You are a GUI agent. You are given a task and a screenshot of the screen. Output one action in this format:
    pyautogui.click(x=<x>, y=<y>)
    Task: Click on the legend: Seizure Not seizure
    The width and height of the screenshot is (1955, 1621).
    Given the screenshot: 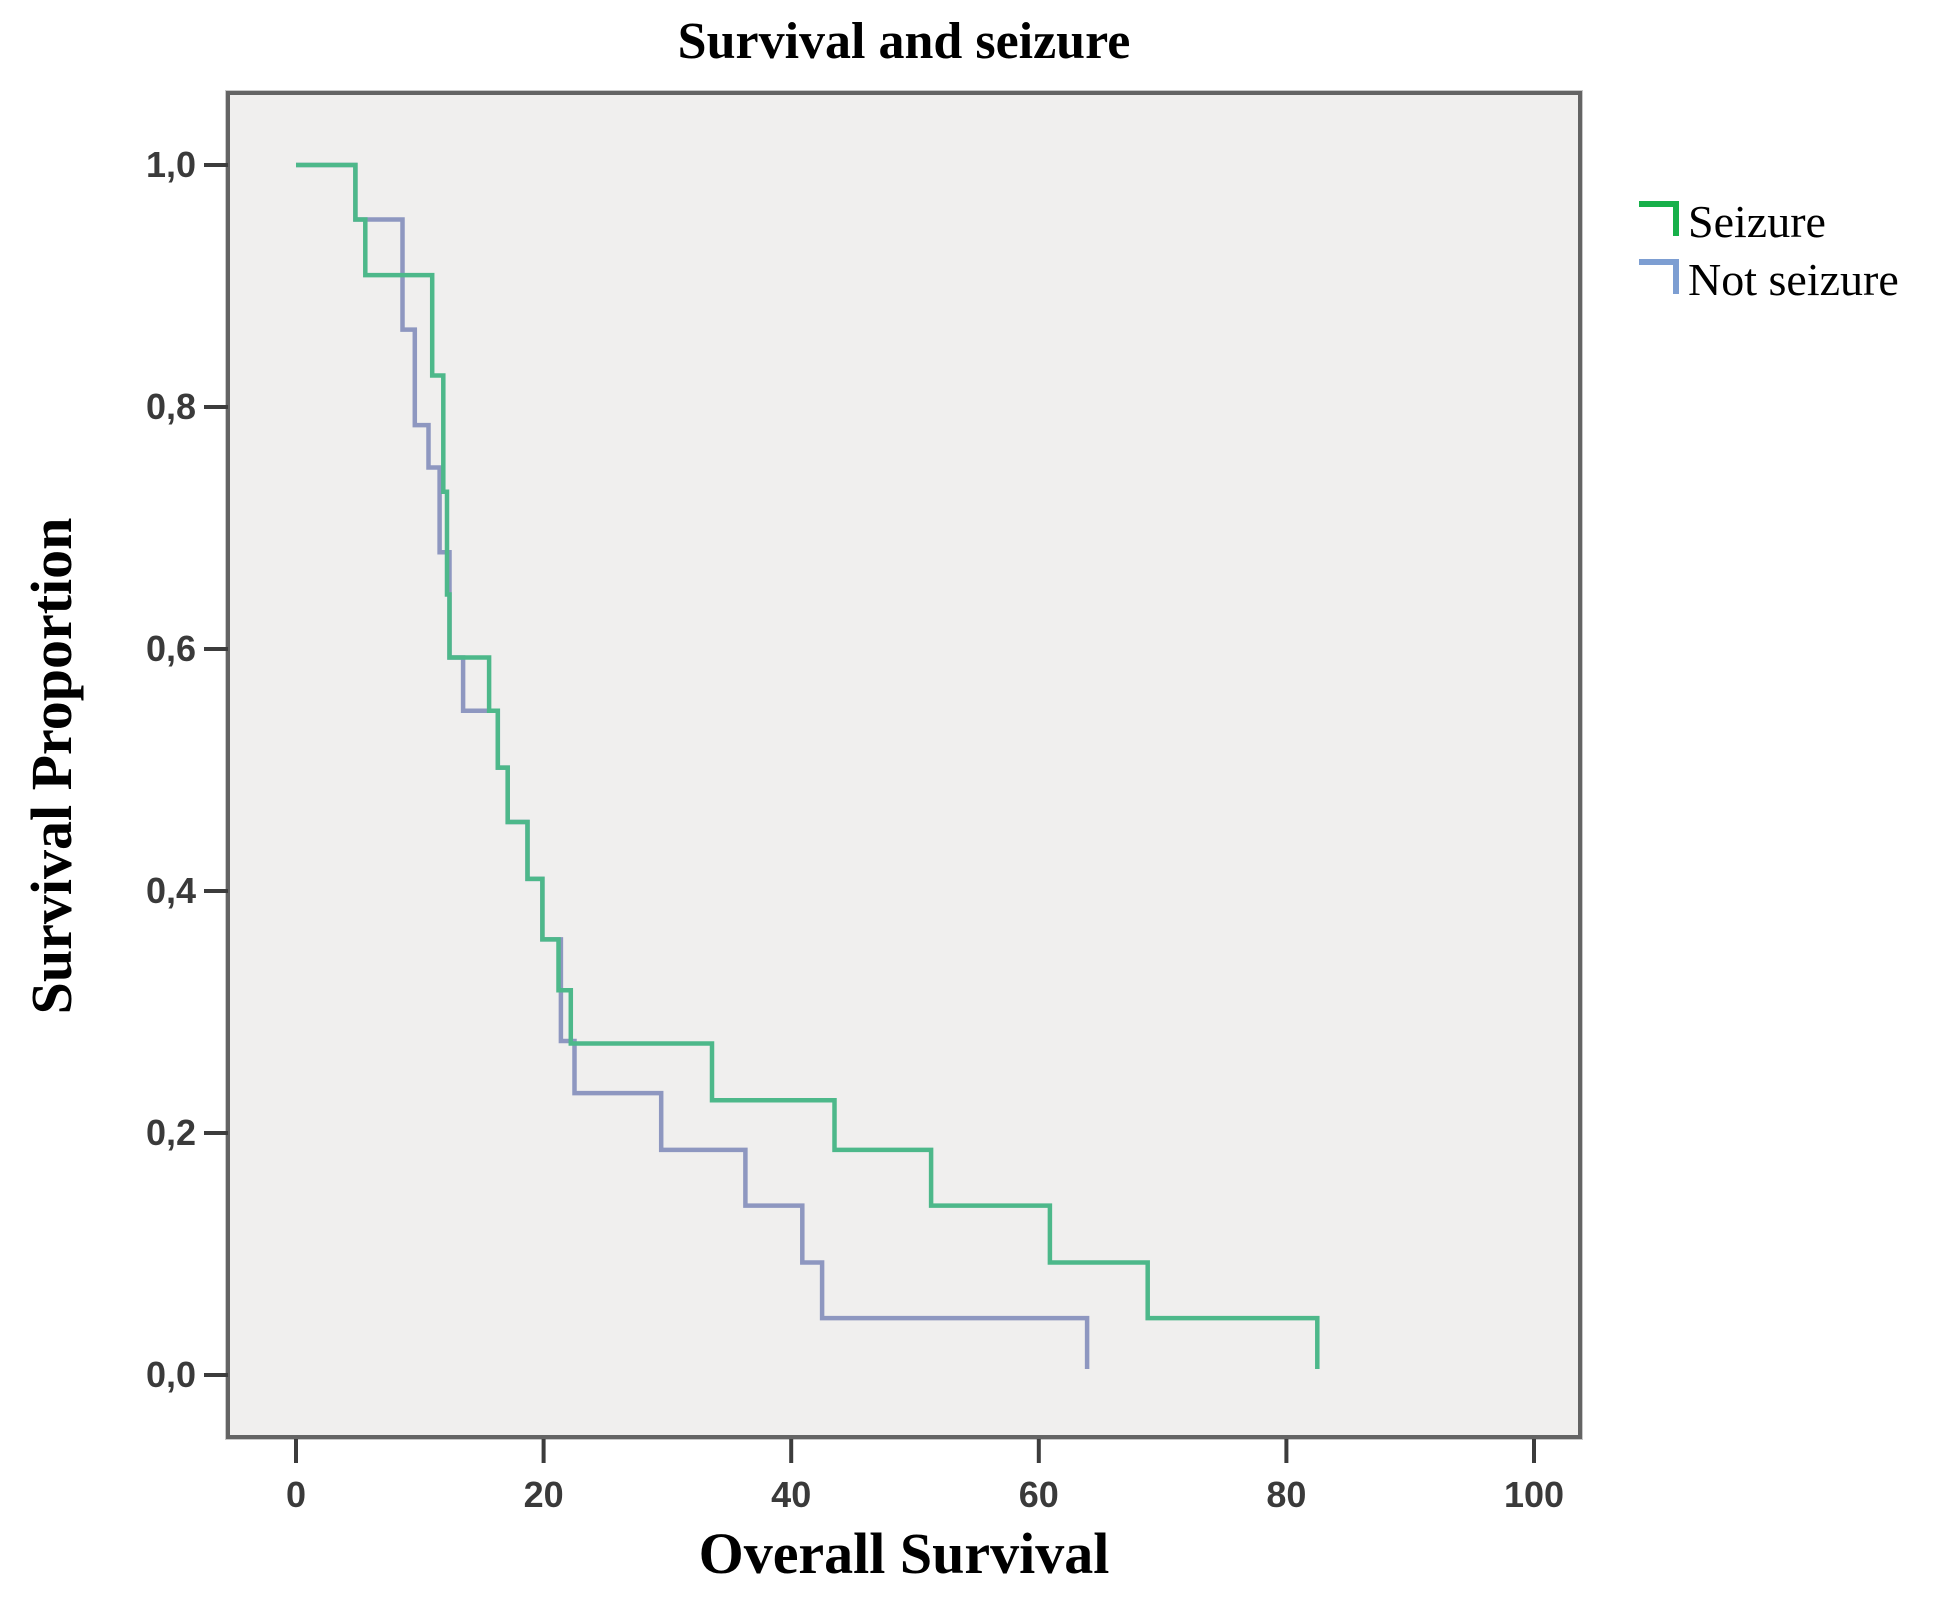 What is the action you would take?
    pyautogui.click(x=1767, y=251)
    